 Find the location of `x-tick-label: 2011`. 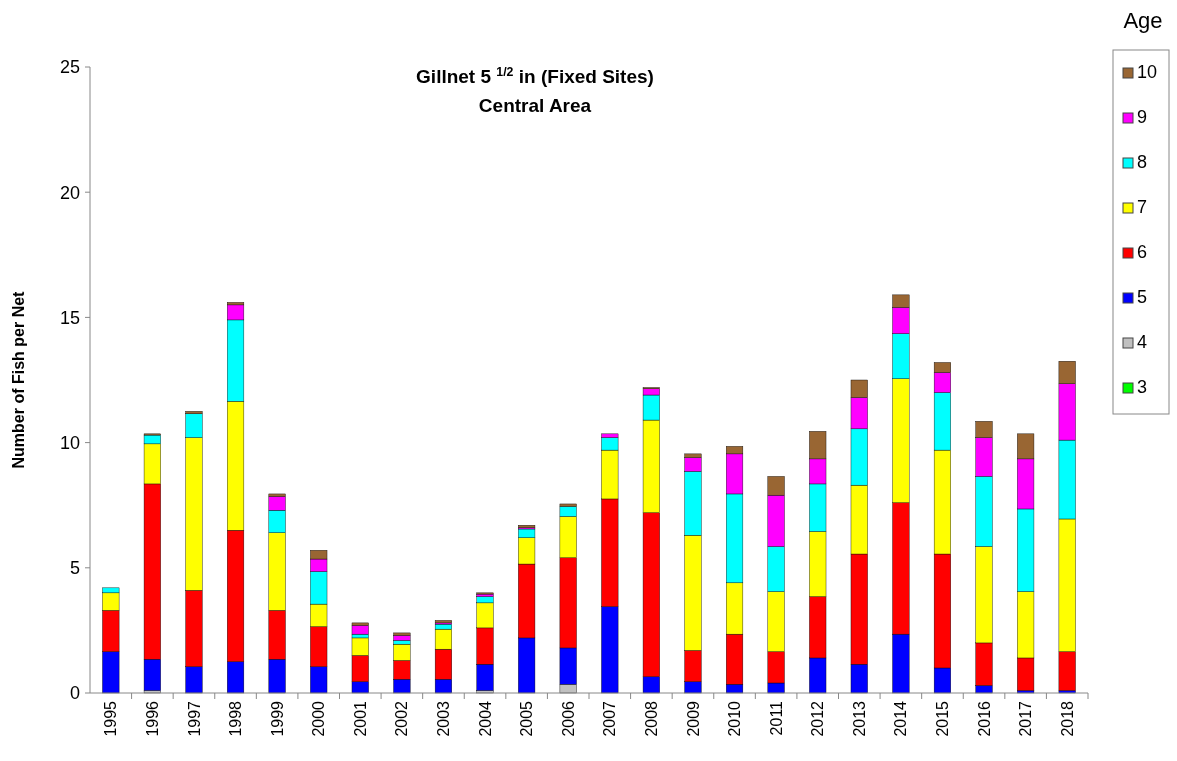

x-tick-label: 2011 is located at coordinates (776, 718).